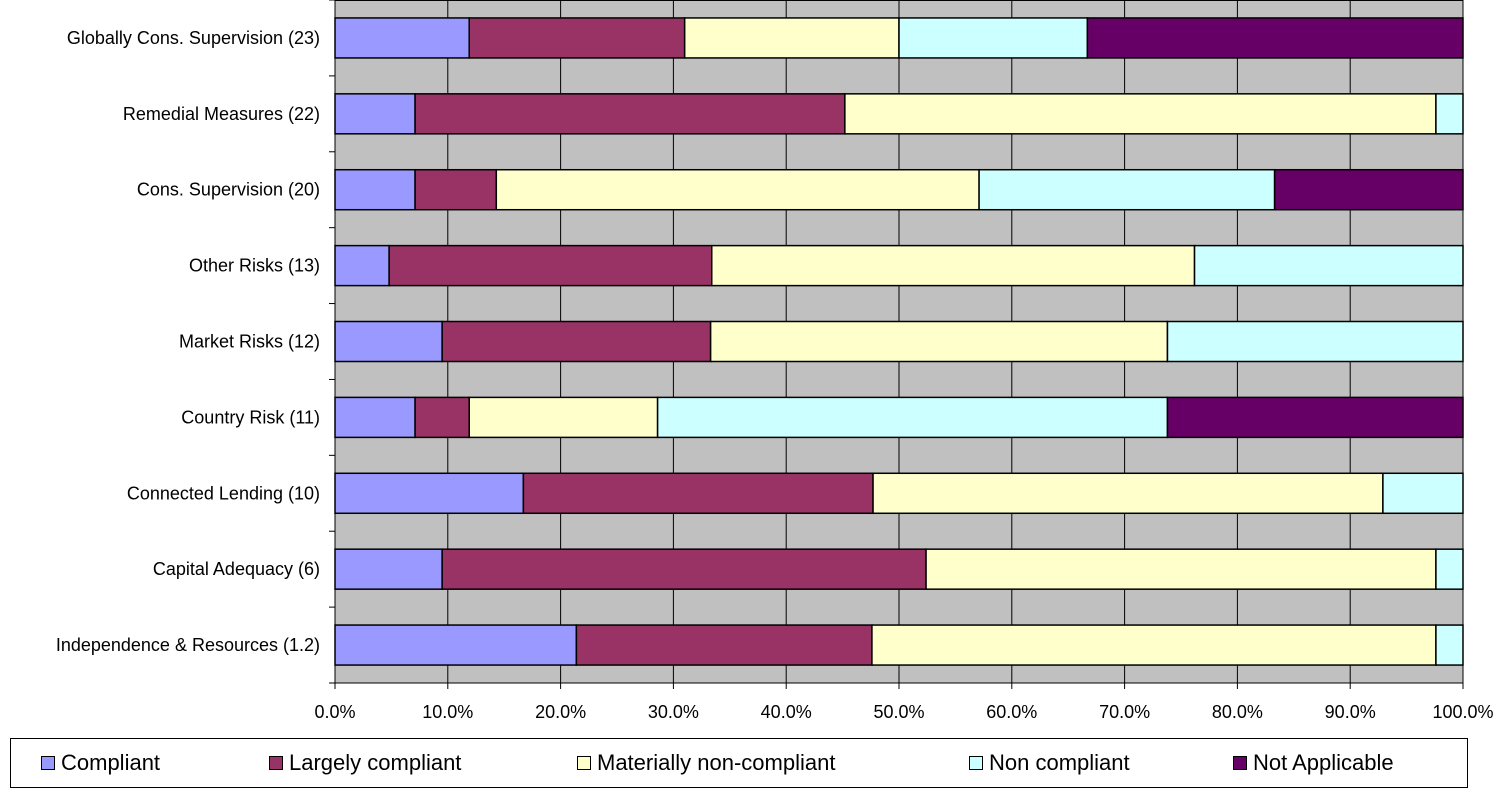 The width and height of the screenshot is (1498, 803). I want to click on x-tick-label: 60.0%, so click(1011, 712).